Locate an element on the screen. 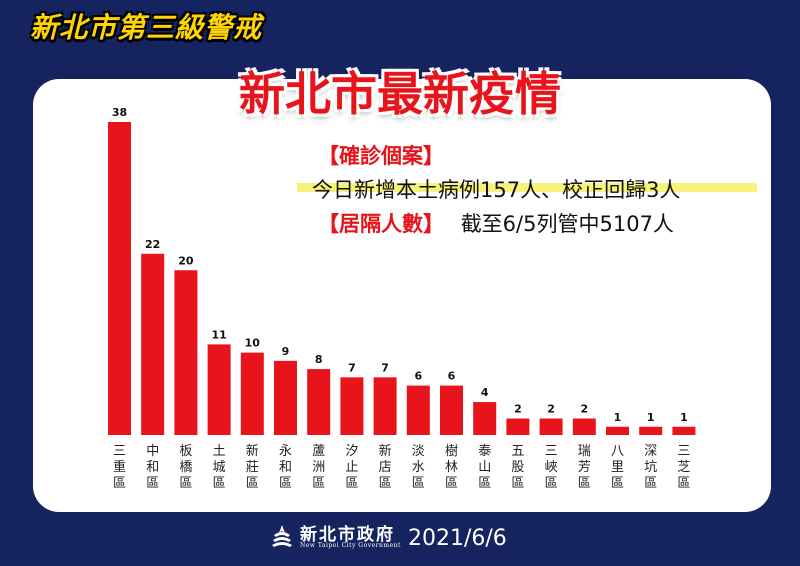 The width and height of the screenshot is (800, 566). category-label-泰山區: 泰山區 is located at coordinates (484, 467).